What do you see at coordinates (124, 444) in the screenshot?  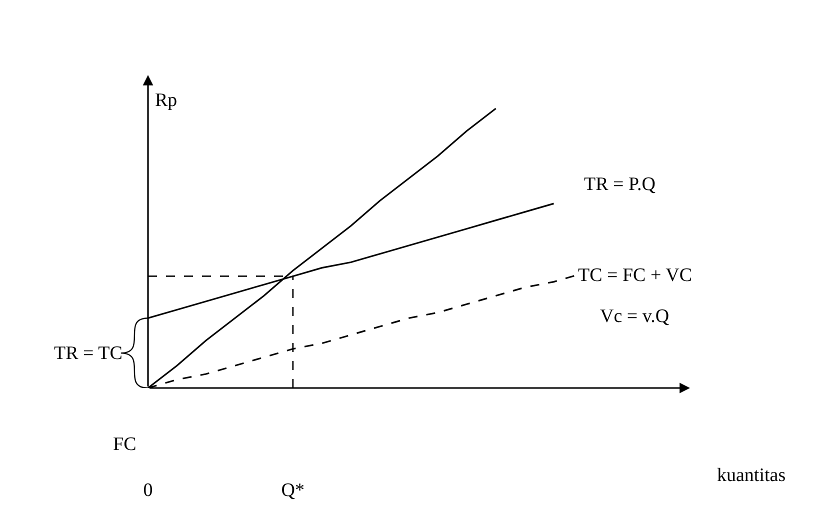 I see `text: FC` at bounding box center [124, 444].